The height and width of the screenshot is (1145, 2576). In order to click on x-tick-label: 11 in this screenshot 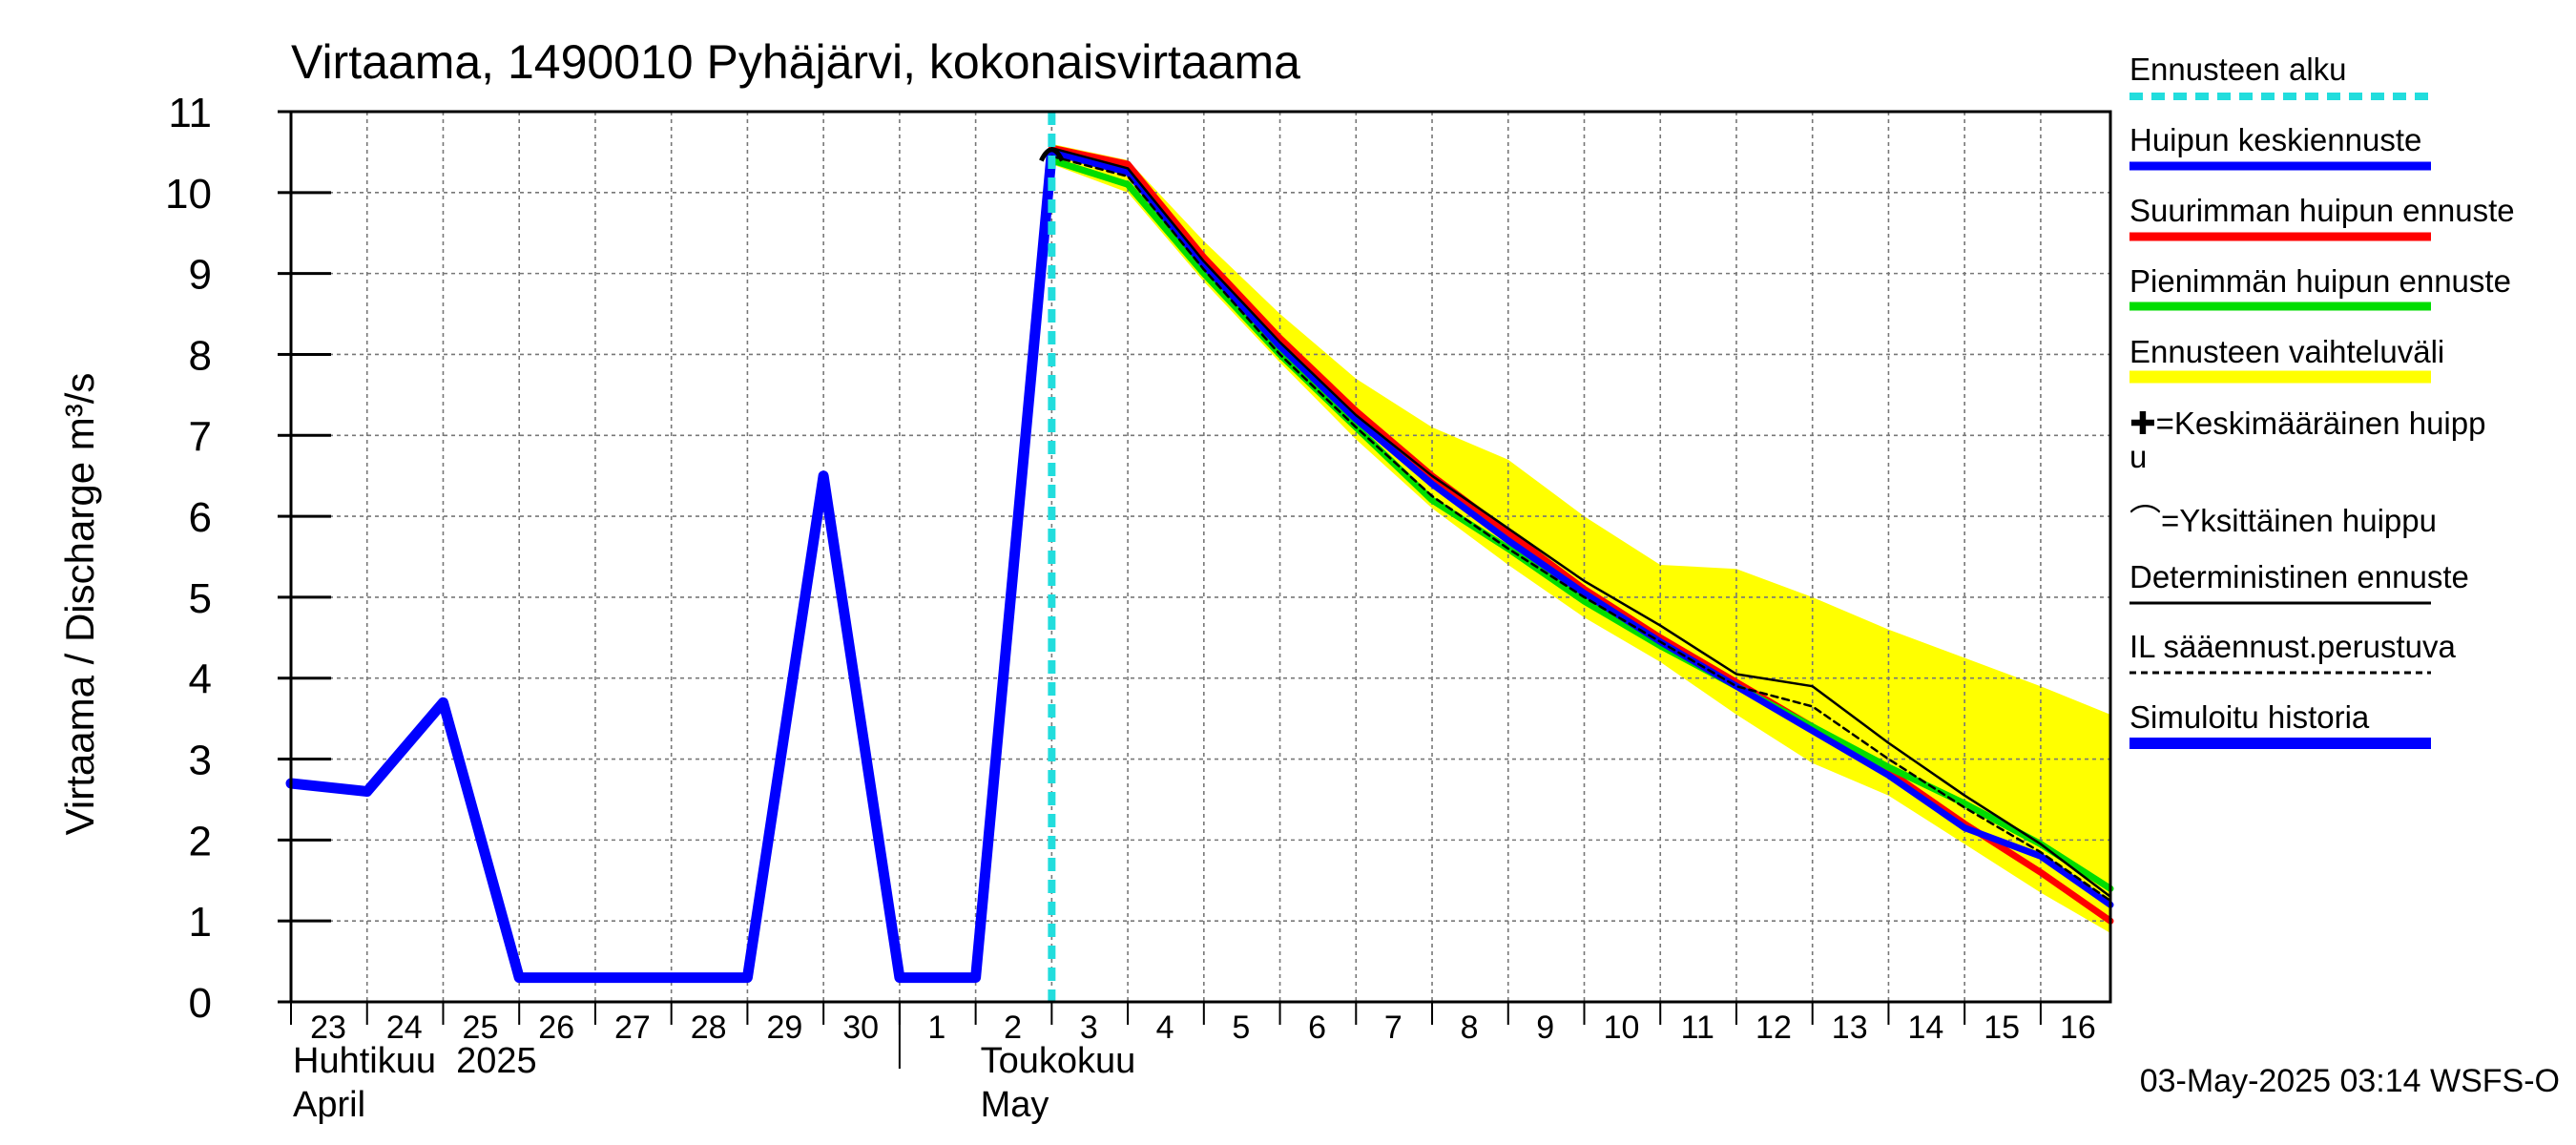, I will do `click(1697, 1028)`.